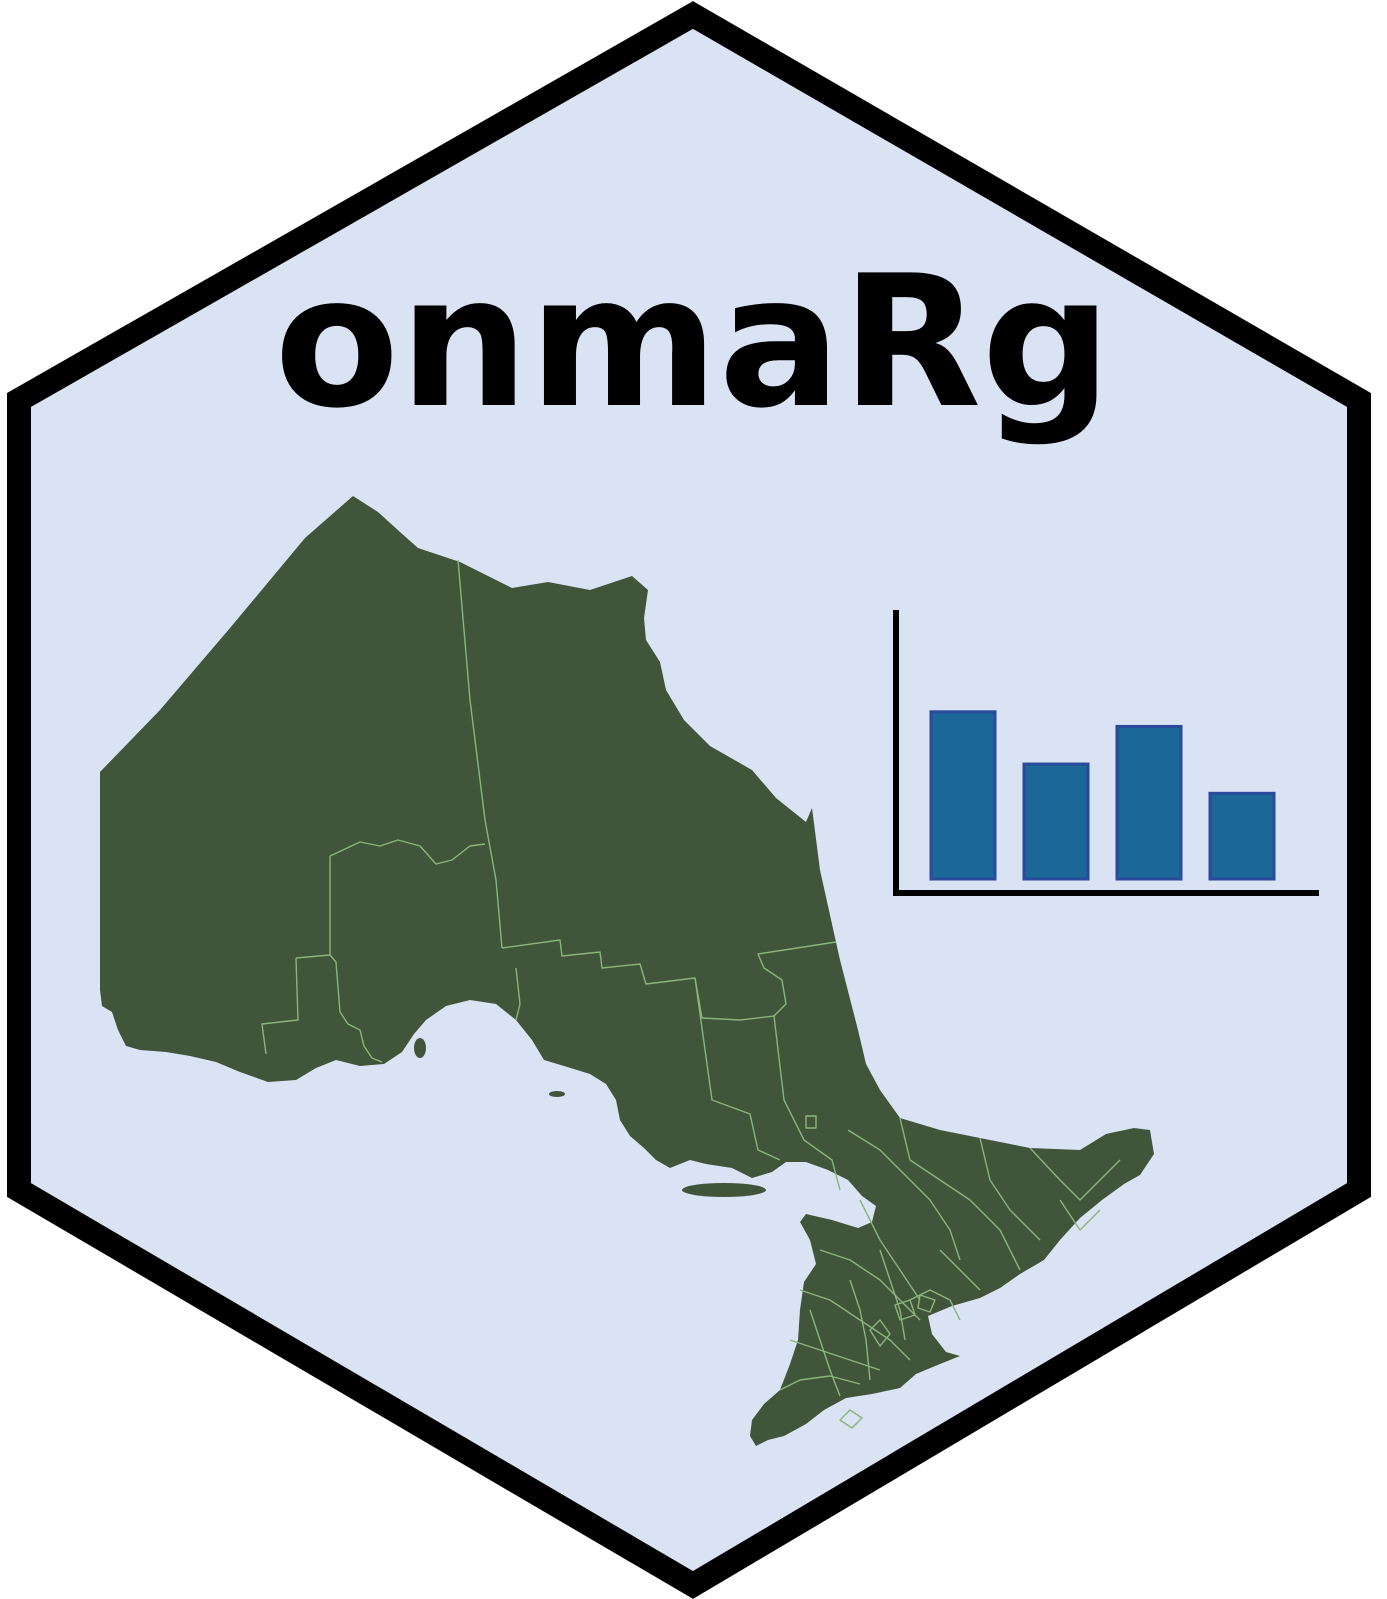 The width and height of the screenshot is (1387, 1599). I want to click on island-lake-superior, so click(557, 1094).